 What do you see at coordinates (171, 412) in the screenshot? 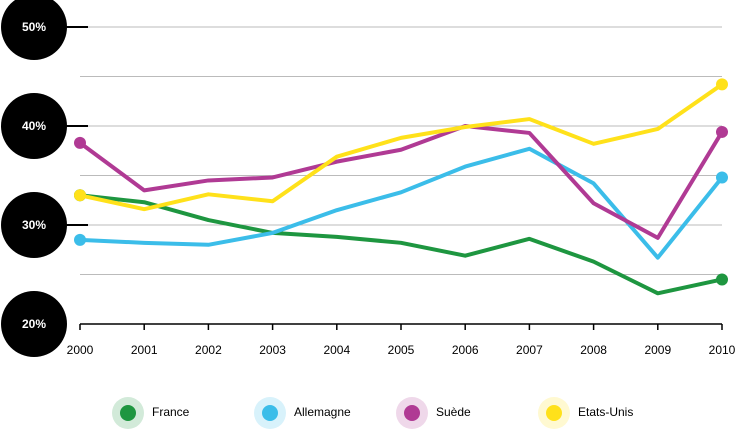
I see `legend-label: France` at bounding box center [171, 412].